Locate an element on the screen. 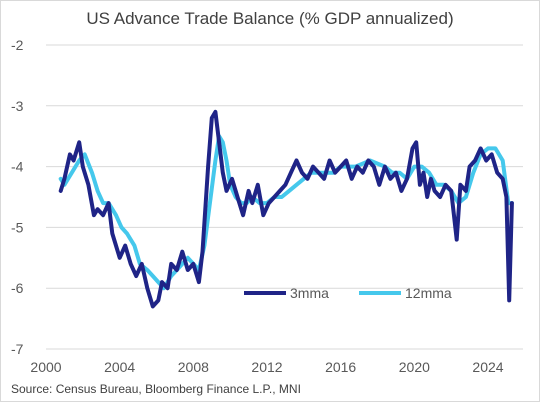  y-tick-label: -6 is located at coordinates (17, 288).